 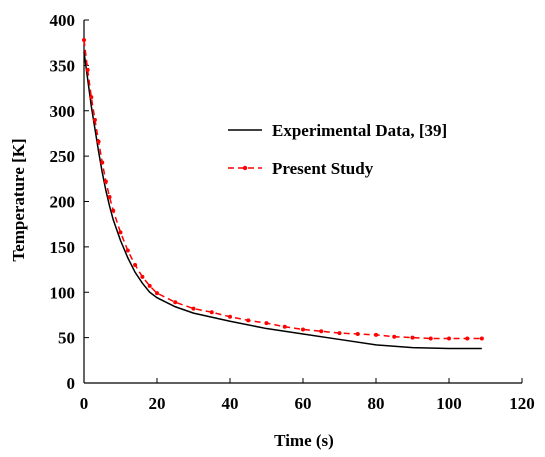 I want to click on y-tick-label: 400, so click(x=63, y=20).